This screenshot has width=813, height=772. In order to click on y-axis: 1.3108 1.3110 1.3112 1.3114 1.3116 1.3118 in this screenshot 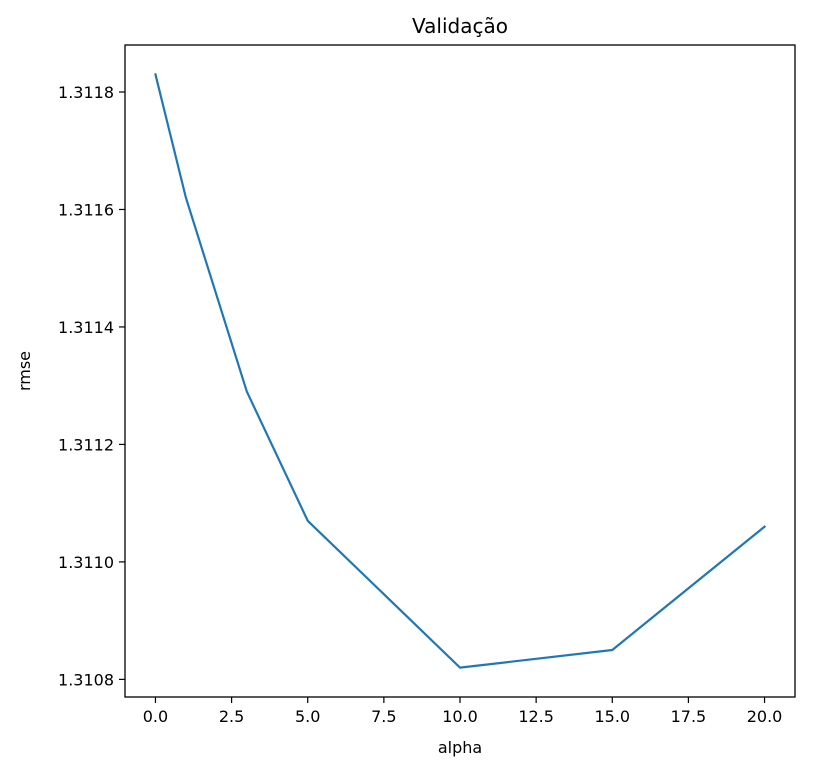, I will do `click(91, 386)`.